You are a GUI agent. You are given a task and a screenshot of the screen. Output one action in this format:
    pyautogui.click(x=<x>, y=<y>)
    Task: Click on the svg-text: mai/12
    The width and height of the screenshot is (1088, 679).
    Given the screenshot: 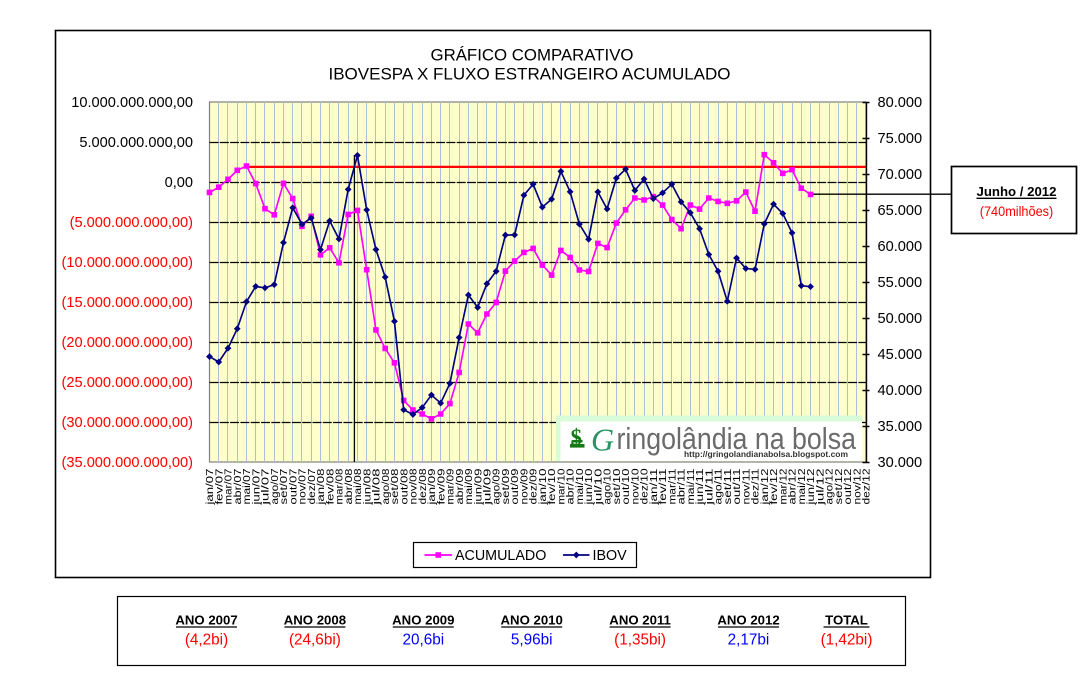 What is the action you would take?
    pyautogui.click(x=802, y=486)
    